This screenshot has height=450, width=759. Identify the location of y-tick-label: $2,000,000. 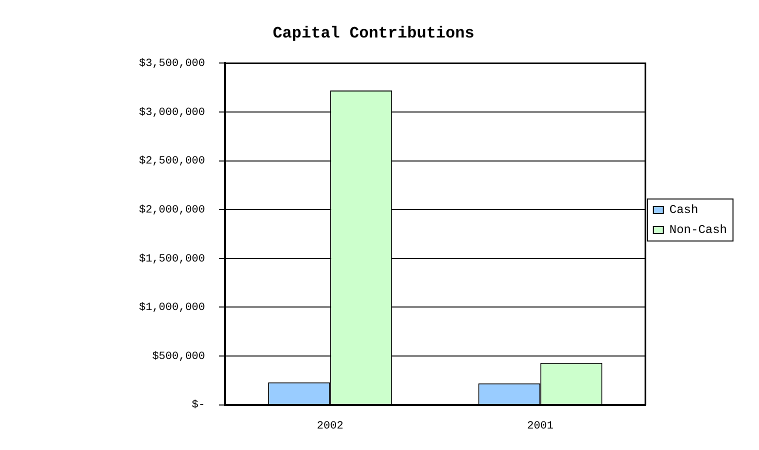
(171, 210).